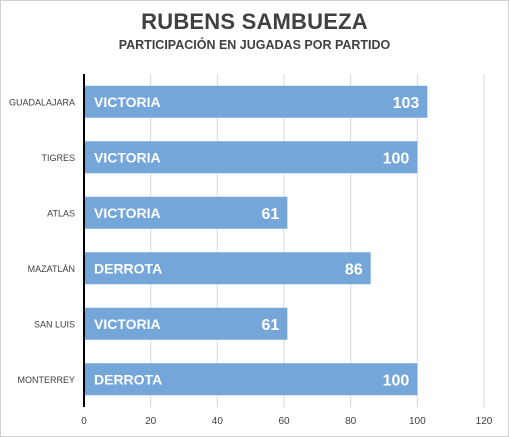  I want to click on category-label: TIGRES, so click(58, 158).